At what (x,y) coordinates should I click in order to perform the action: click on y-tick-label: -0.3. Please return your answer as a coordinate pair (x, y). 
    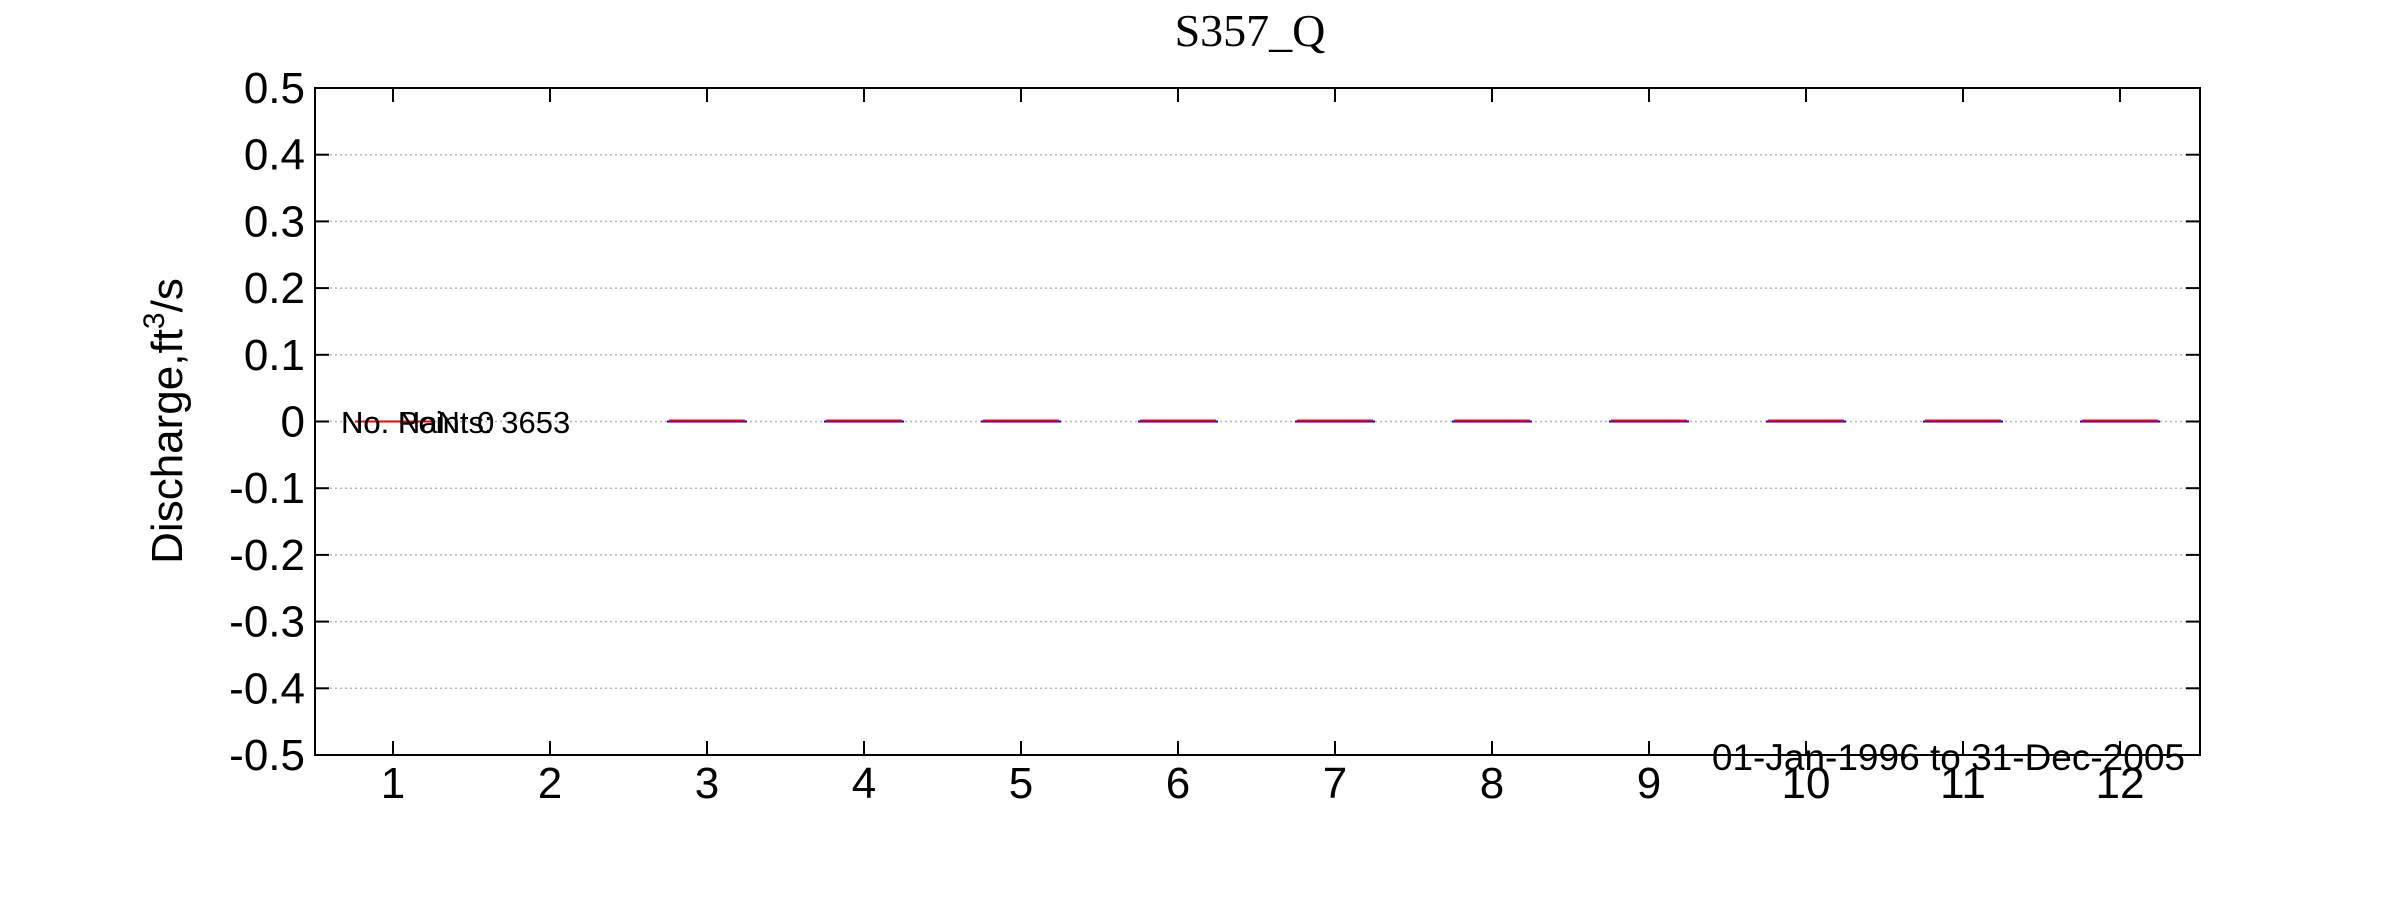
    Looking at the image, I should click on (267, 622).